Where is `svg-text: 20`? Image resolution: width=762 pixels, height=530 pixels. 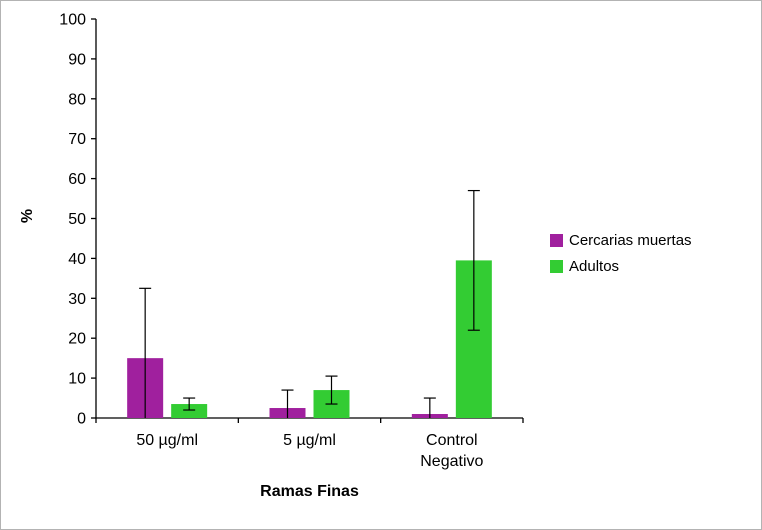
svg-text: 20 is located at coordinates (77, 339).